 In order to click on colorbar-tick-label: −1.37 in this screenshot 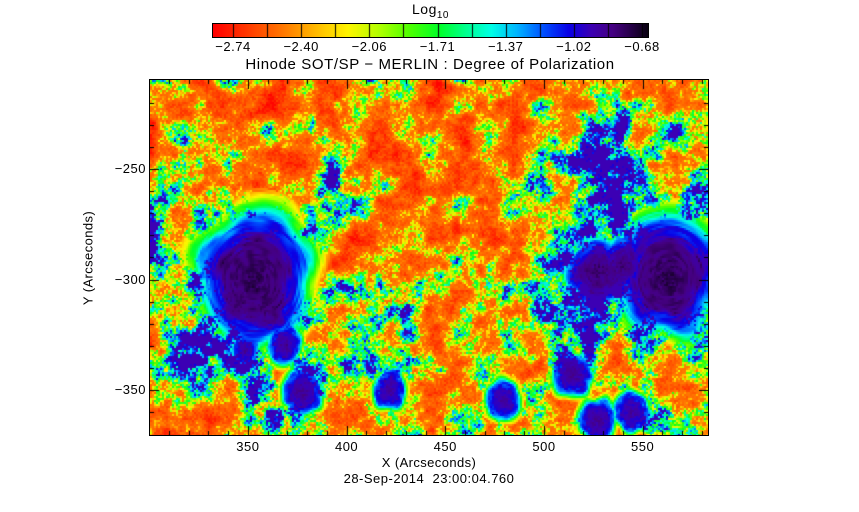, I will do `click(505, 46)`.